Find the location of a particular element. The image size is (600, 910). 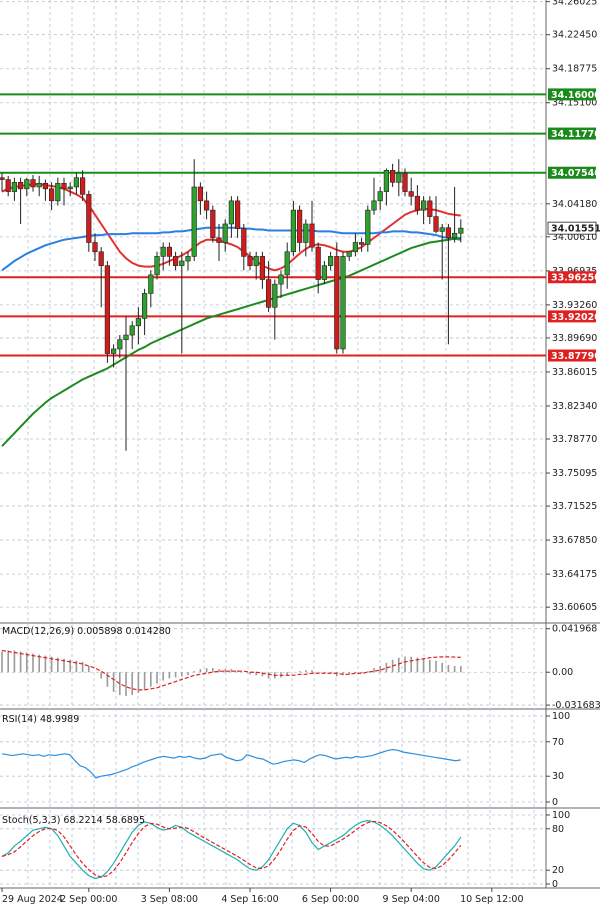

stoch-d-line is located at coordinates (231, 849).